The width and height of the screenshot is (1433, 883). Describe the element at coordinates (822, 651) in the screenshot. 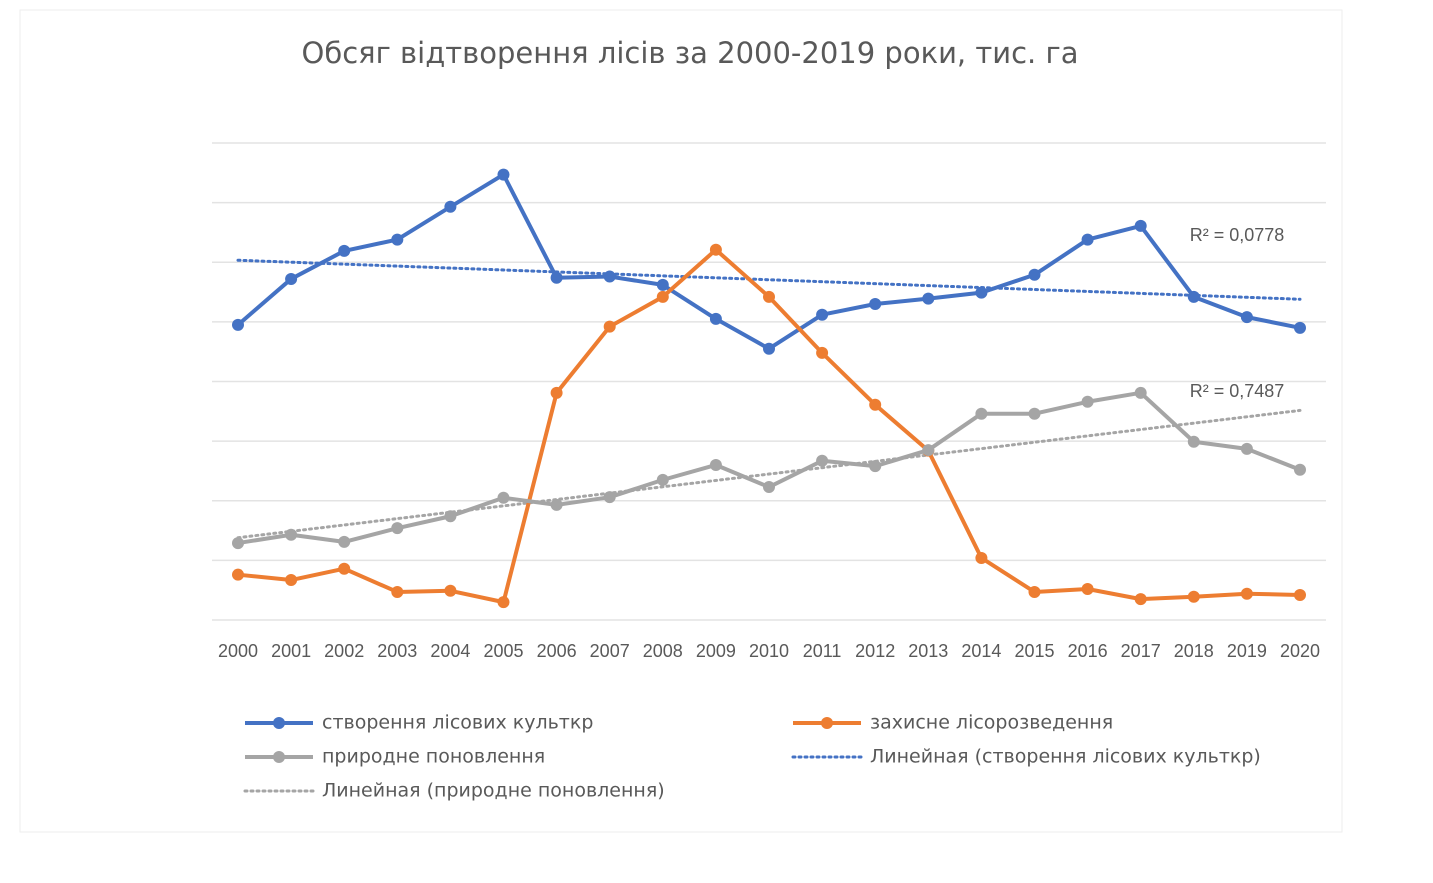

I see `x-tick-label: 2011` at that location.